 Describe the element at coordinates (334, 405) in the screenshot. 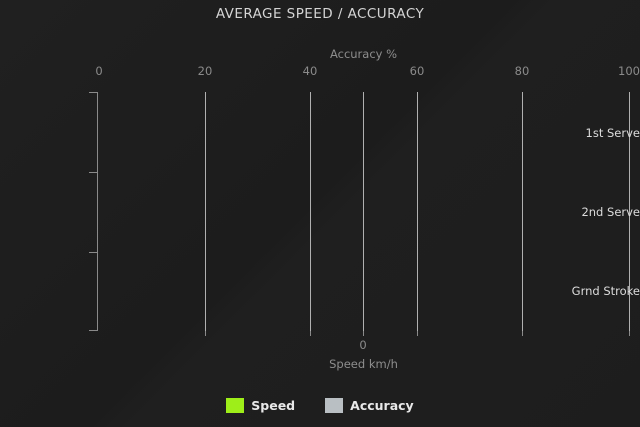

I see `legend-swatch-accuracy-icon` at that location.